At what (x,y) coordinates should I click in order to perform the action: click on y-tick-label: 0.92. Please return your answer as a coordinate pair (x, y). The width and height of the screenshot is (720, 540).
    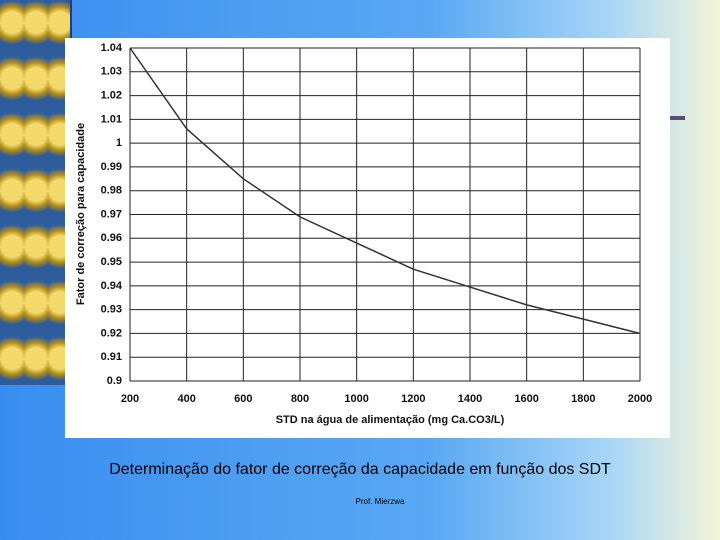
    Looking at the image, I should click on (111, 333).